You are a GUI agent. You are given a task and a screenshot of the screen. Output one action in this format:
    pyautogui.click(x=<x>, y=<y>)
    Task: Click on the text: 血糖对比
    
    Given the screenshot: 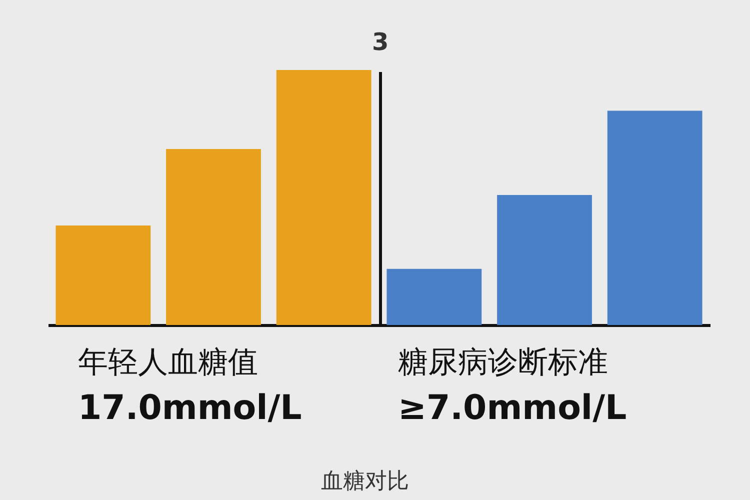 What is the action you would take?
    pyautogui.click(x=365, y=482)
    